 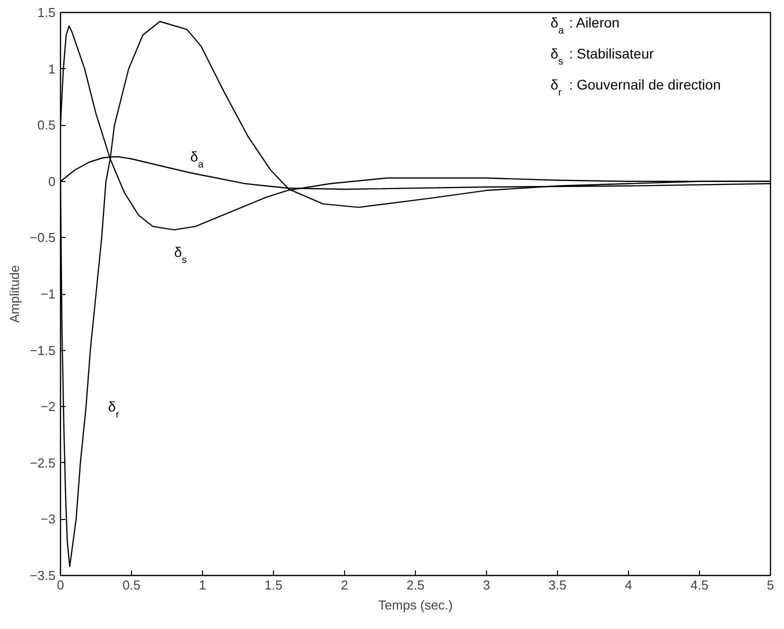 What do you see at coordinates (557, 585) in the screenshot?
I see `x-tick-label: 3.5` at bounding box center [557, 585].